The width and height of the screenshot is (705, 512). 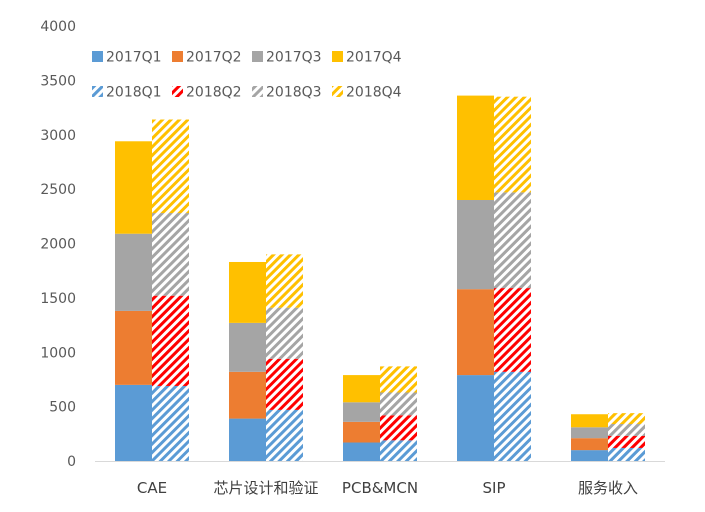 I want to click on x-tick-label: CAE, so click(x=152, y=488).